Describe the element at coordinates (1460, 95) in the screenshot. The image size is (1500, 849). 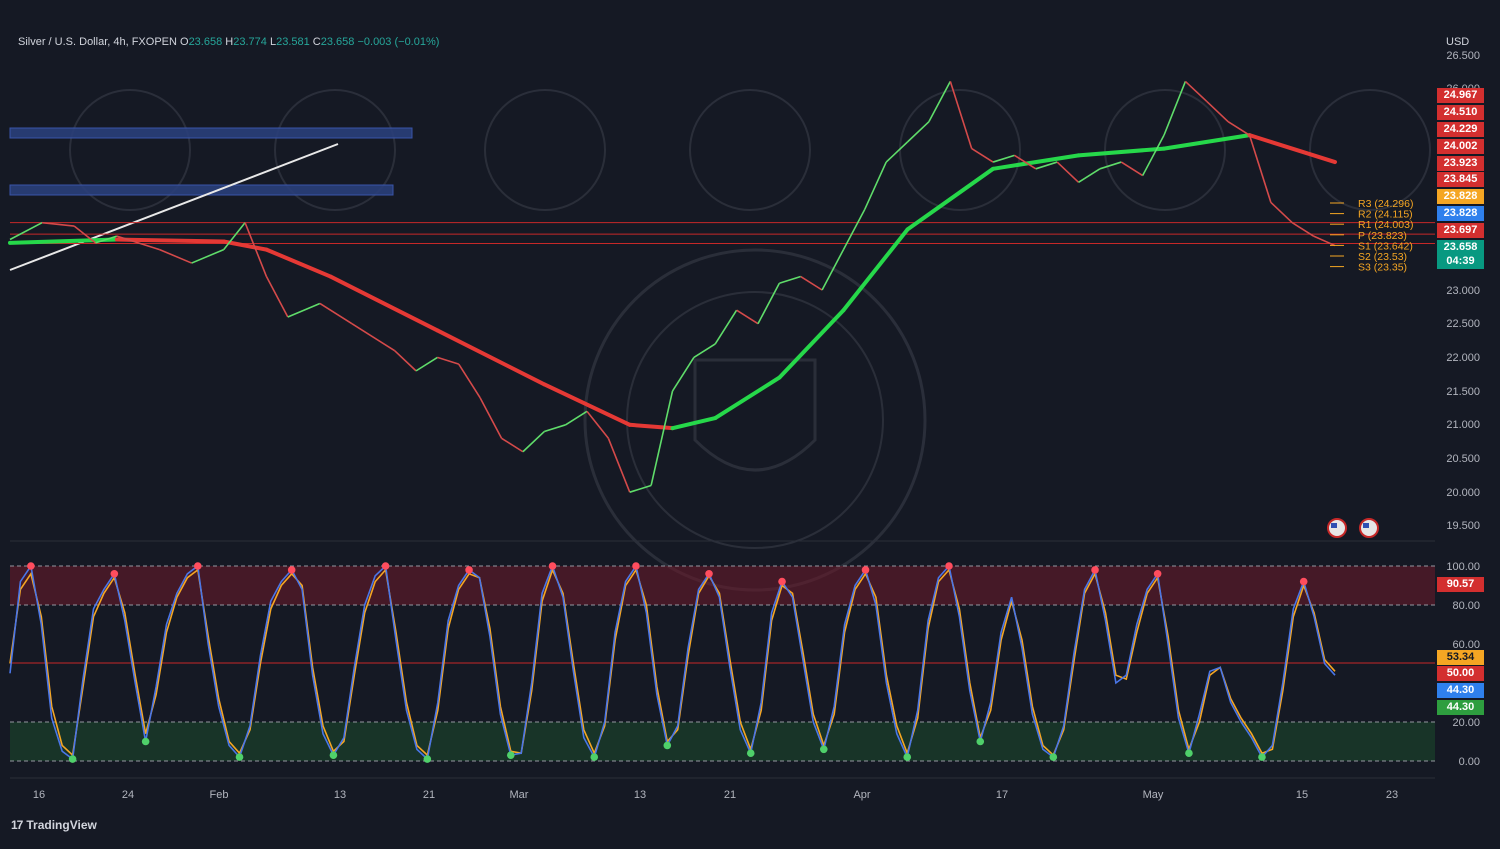
I see `price-tag: 24.967` at that location.